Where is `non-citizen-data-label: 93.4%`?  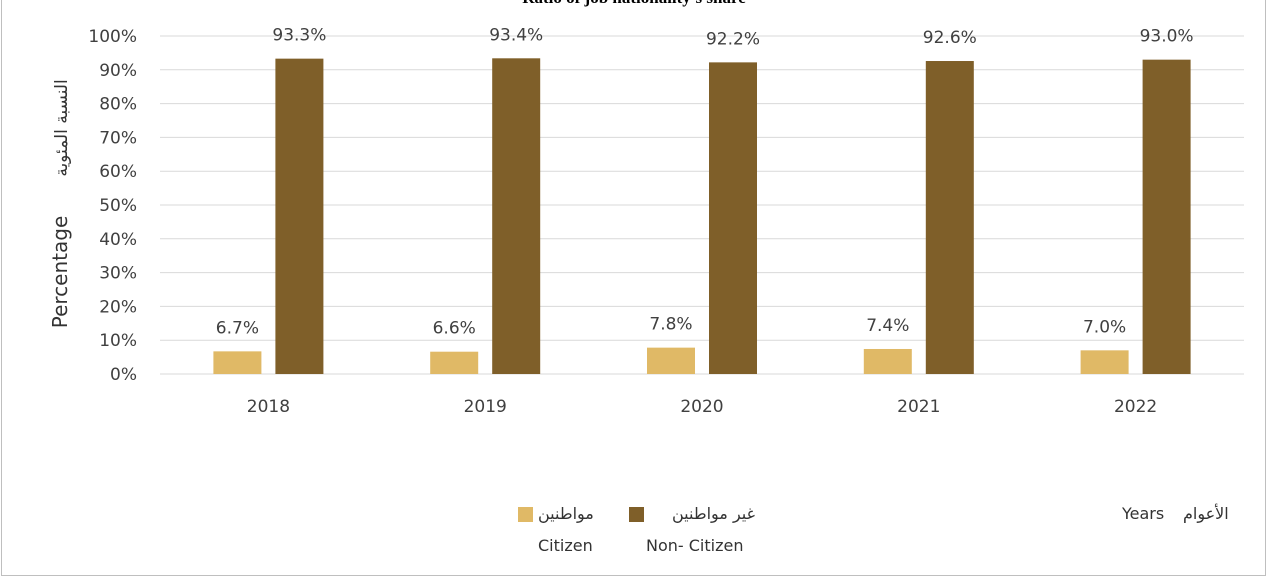 non-citizen-data-label: 93.4% is located at coordinates (516, 35).